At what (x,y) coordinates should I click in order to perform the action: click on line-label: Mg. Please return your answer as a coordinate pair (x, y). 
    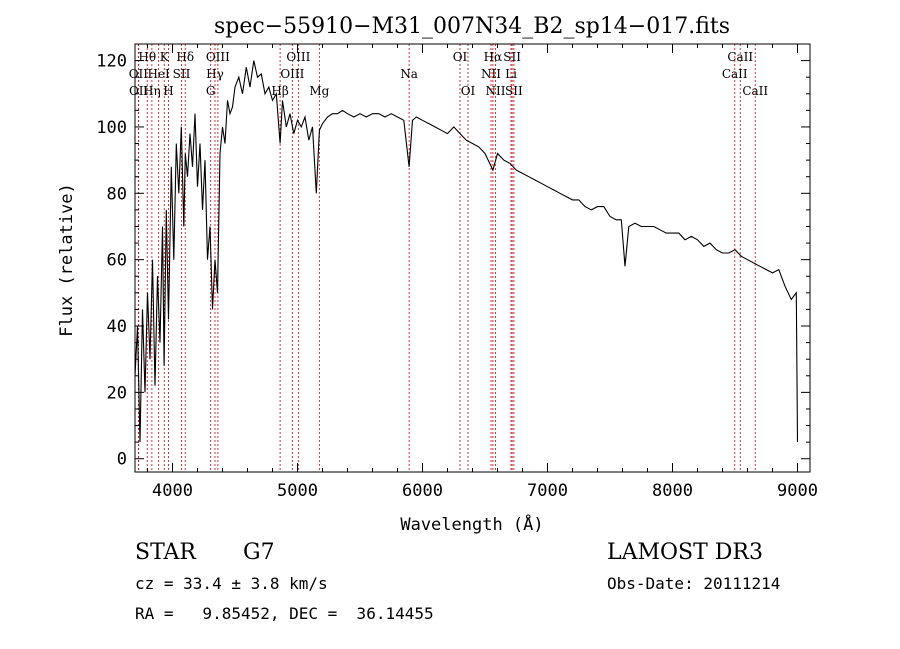
    Looking at the image, I should click on (319, 91).